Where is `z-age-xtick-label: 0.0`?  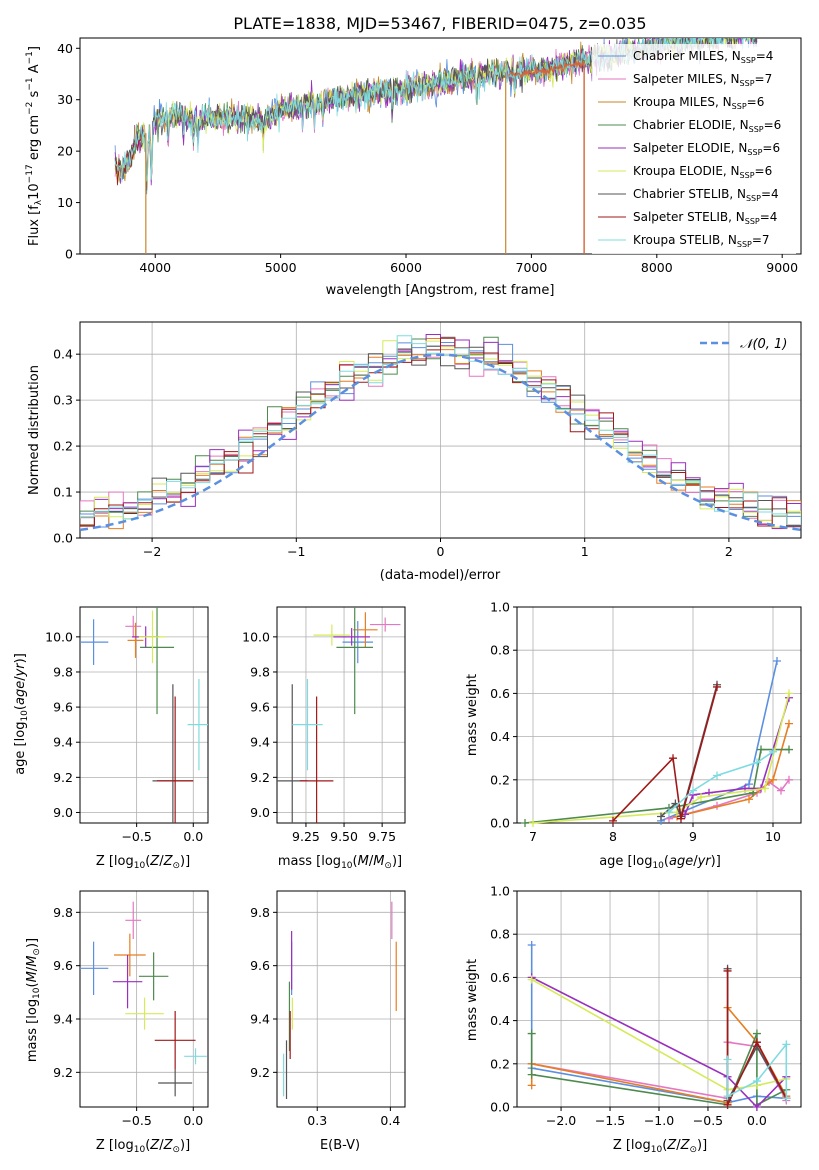 z-age-xtick-label: 0.0 is located at coordinates (193, 836).